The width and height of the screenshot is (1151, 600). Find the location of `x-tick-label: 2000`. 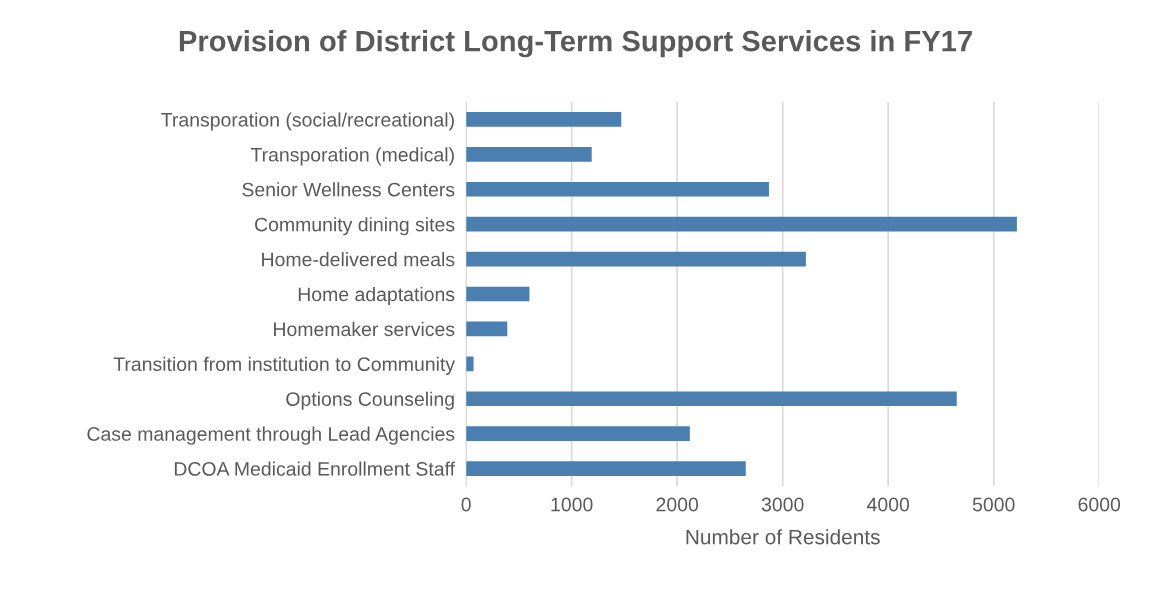

x-tick-label: 2000 is located at coordinates (677, 504).